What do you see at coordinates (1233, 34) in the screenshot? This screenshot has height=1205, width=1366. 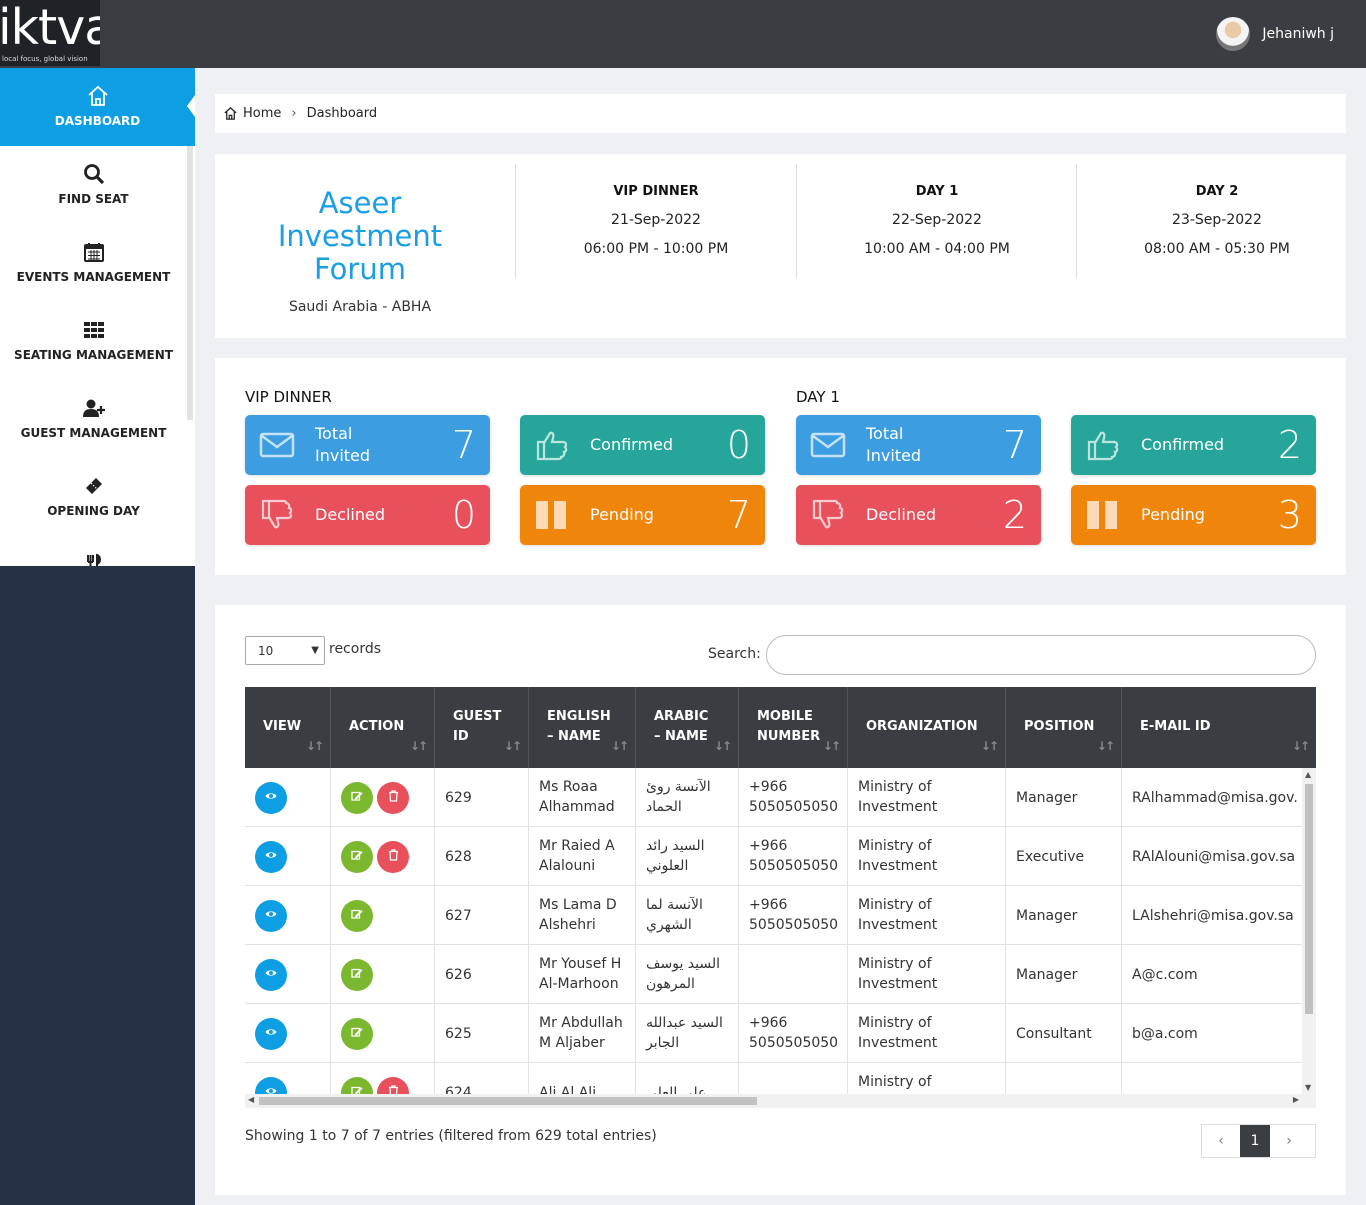 I see `avatar` at bounding box center [1233, 34].